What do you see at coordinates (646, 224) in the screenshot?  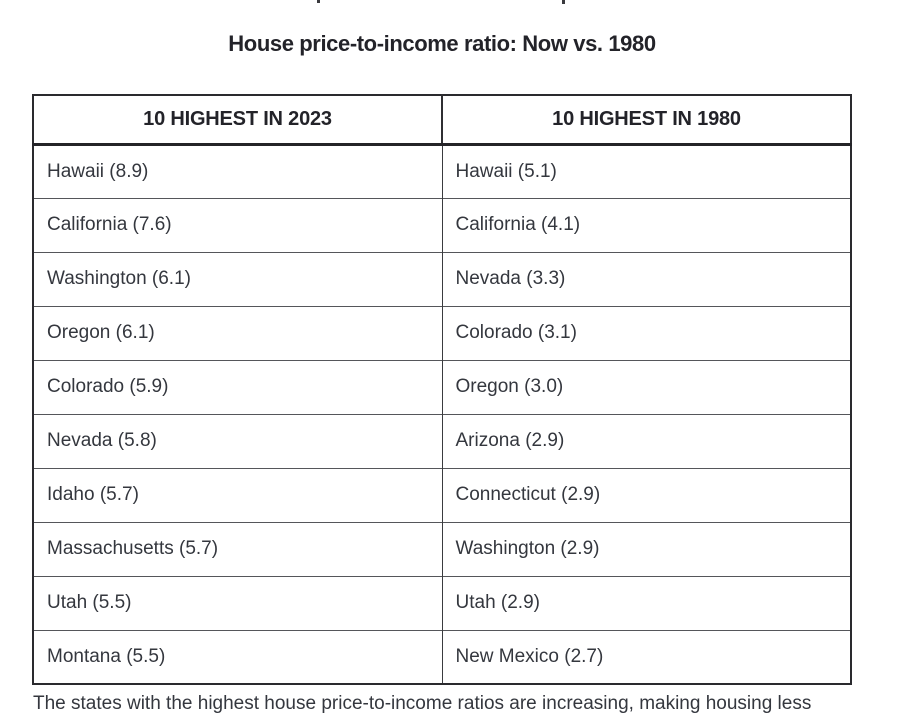 I see `cell-1980: California (4.1)` at bounding box center [646, 224].